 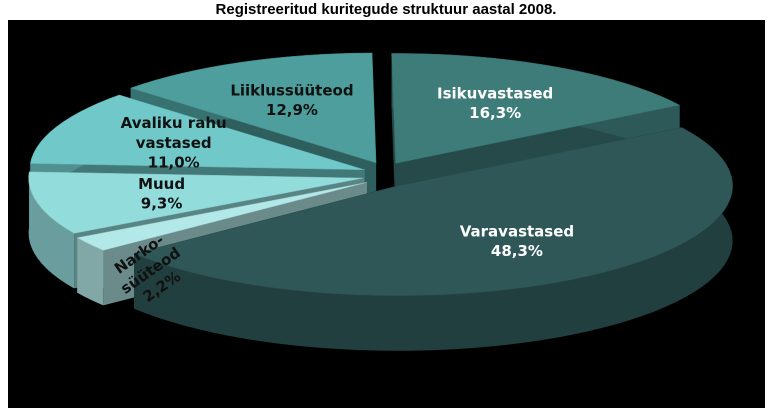 I want to click on category-label: Isikuvastased, so click(x=495, y=93).